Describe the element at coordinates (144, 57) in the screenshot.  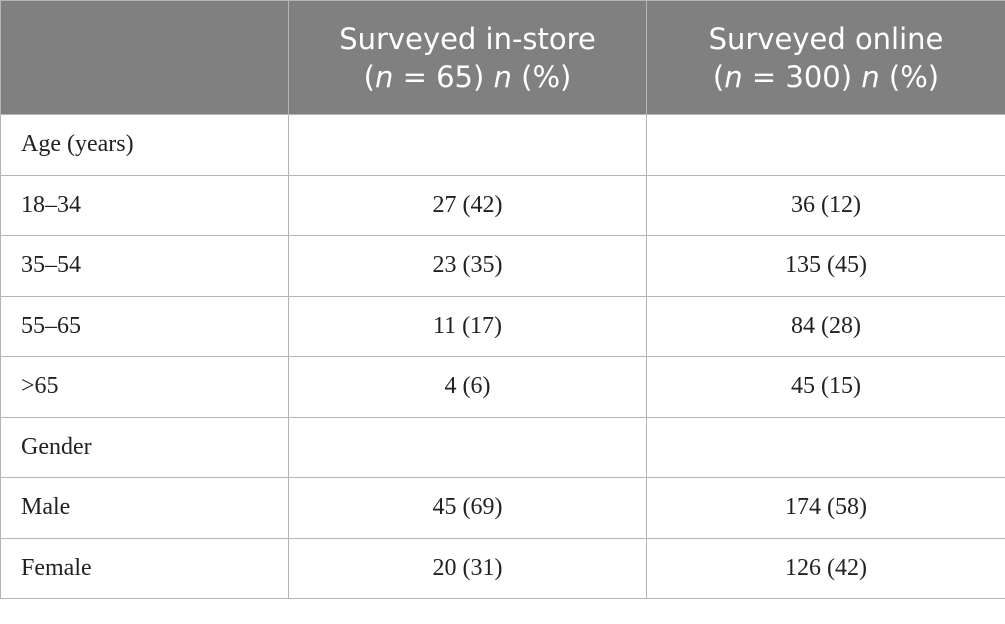
I see `header-cell` at that location.